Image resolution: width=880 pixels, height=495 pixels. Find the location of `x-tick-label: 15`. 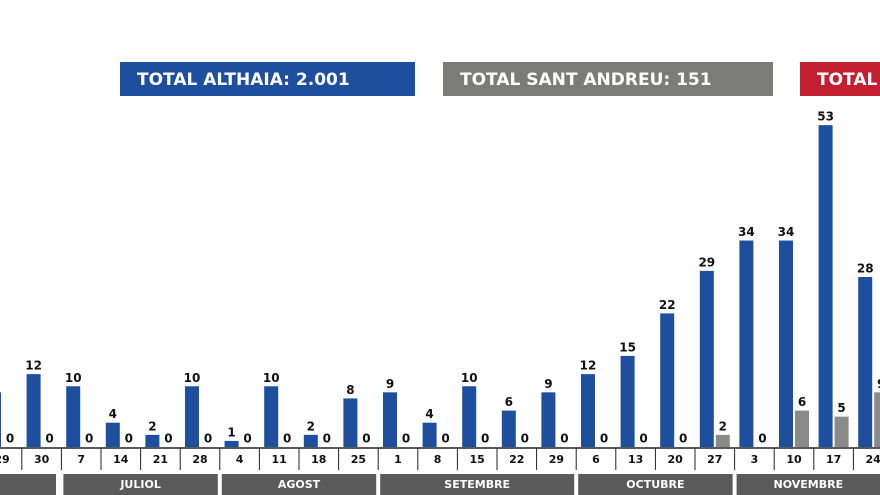

x-tick-label: 15 is located at coordinates (477, 459).